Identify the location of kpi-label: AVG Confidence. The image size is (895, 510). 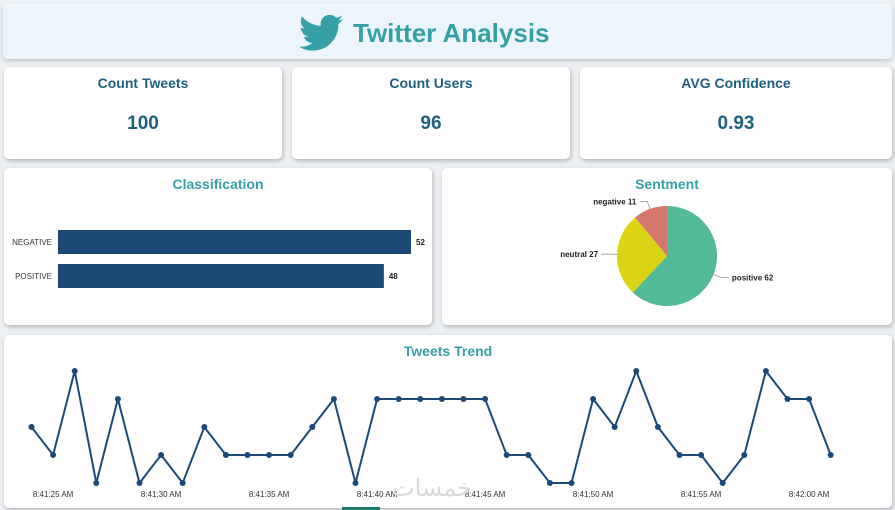
(736, 83).